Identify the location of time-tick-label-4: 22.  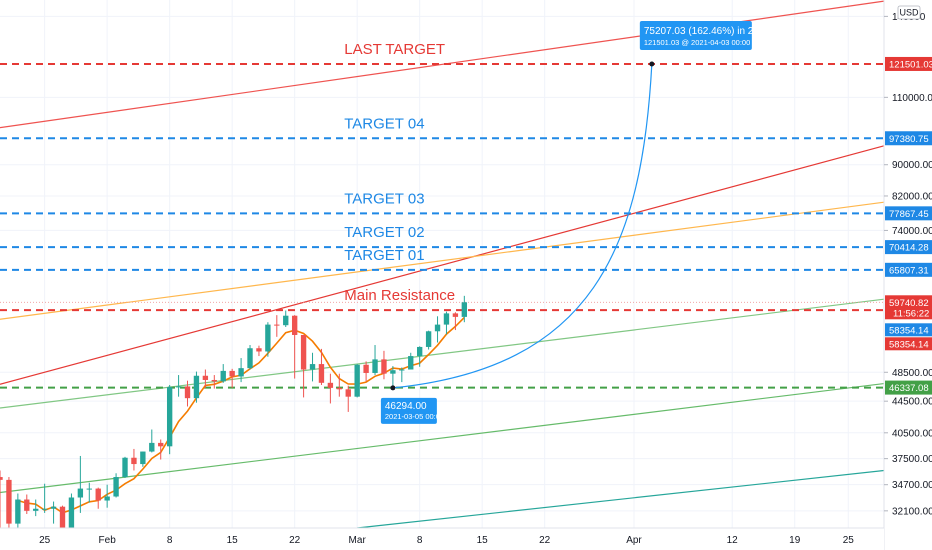
(295, 540).